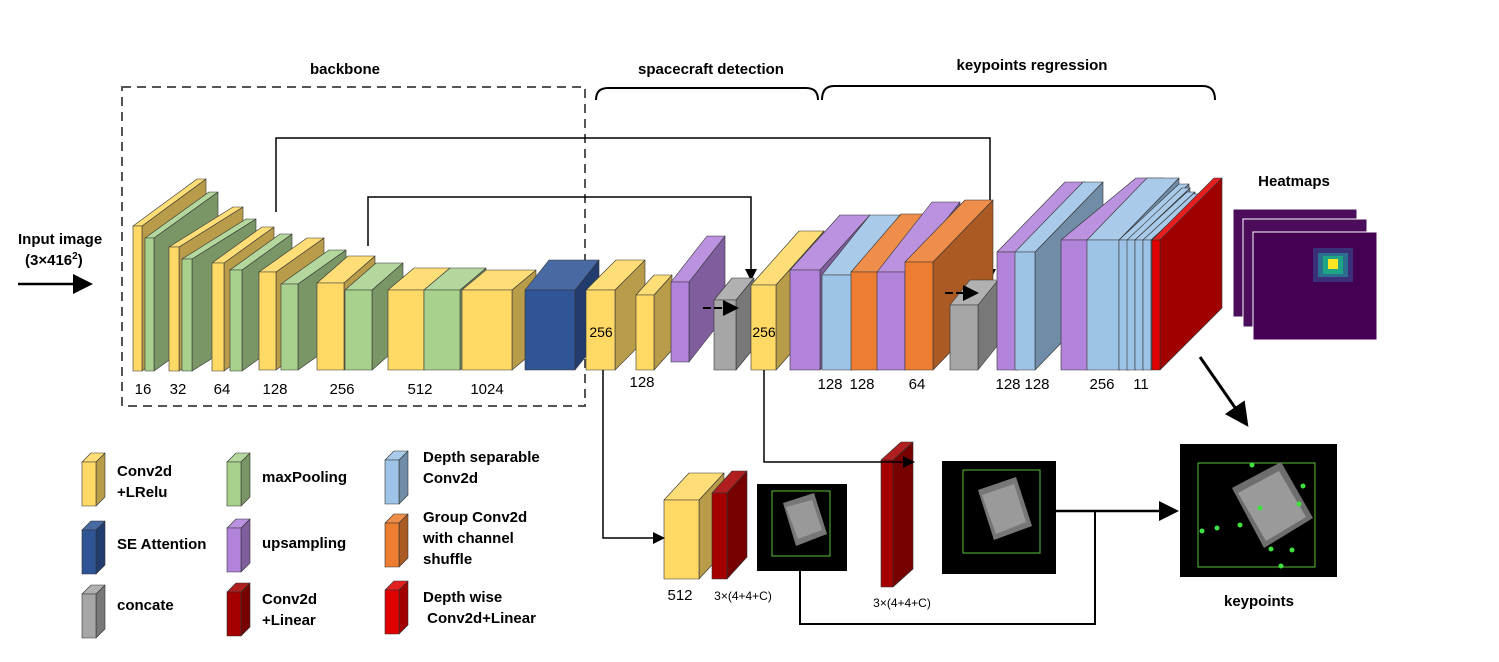  What do you see at coordinates (1259, 601) in the screenshot?
I see `keypoints-label: keypoints` at bounding box center [1259, 601].